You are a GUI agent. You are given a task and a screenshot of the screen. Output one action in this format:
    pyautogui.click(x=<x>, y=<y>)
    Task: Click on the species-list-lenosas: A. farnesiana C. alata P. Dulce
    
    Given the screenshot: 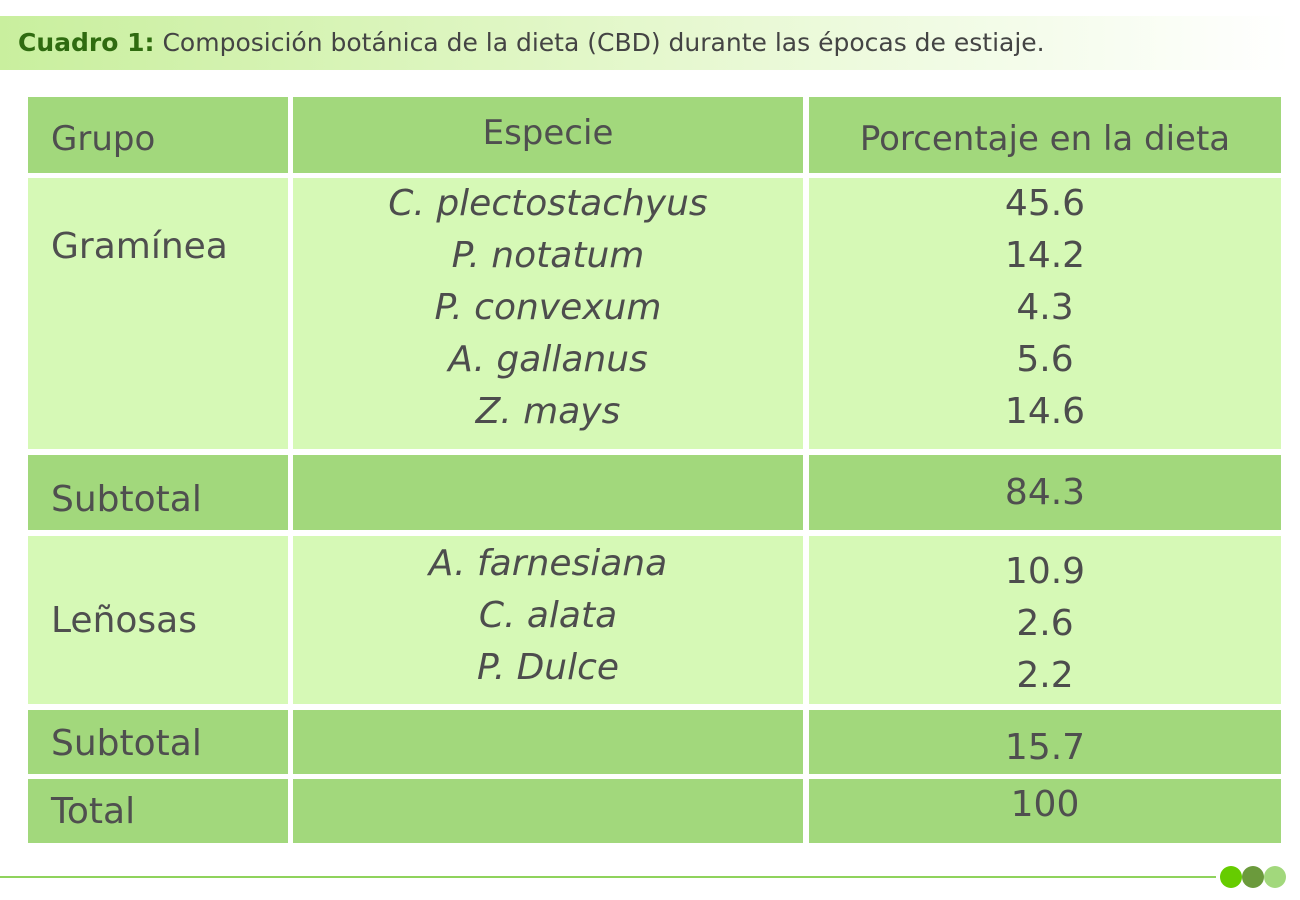 What is the action you would take?
    pyautogui.click(x=548, y=616)
    